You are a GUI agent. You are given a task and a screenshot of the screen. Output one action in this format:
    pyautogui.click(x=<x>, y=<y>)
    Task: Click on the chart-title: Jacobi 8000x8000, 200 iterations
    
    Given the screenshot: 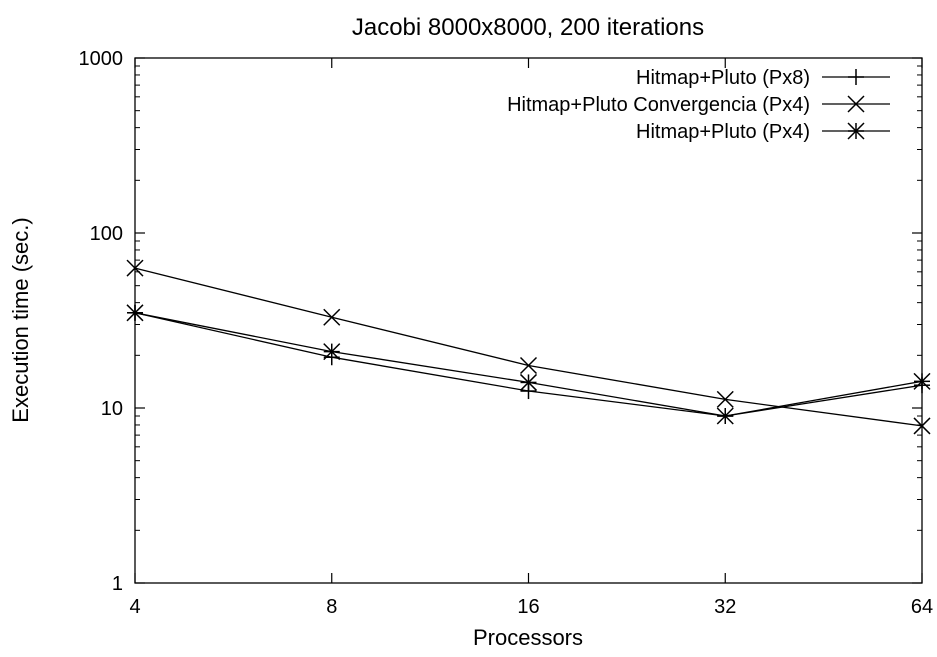 What is the action you would take?
    pyautogui.click(x=528, y=27)
    